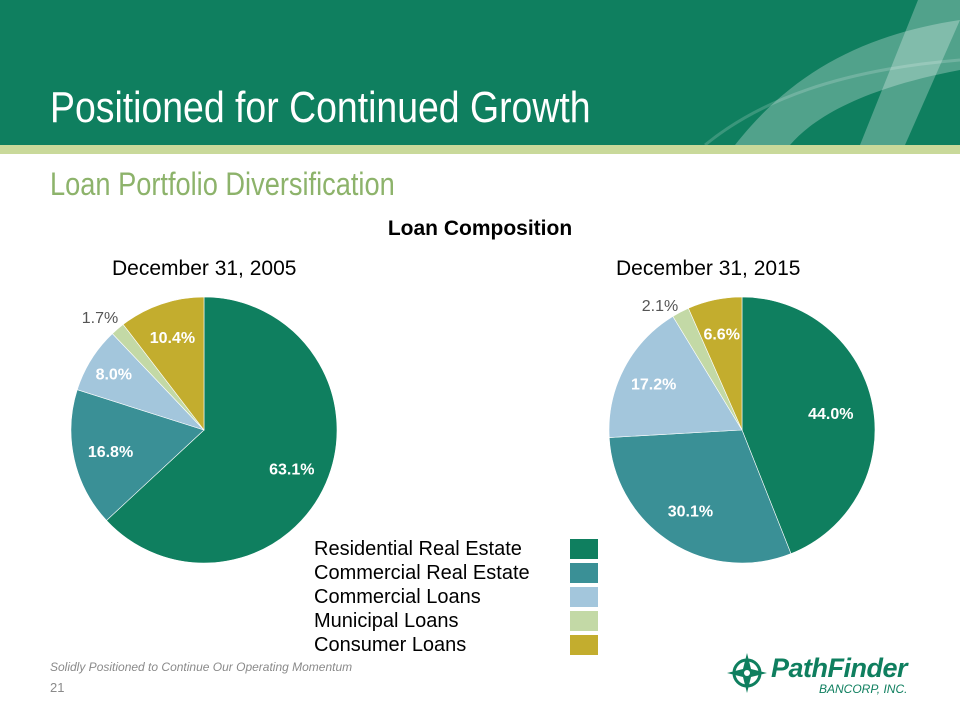  What do you see at coordinates (114, 375) in the screenshot?
I see `pie-2005-label-commercial-loans: 8.0%` at bounding box center [114, 375].